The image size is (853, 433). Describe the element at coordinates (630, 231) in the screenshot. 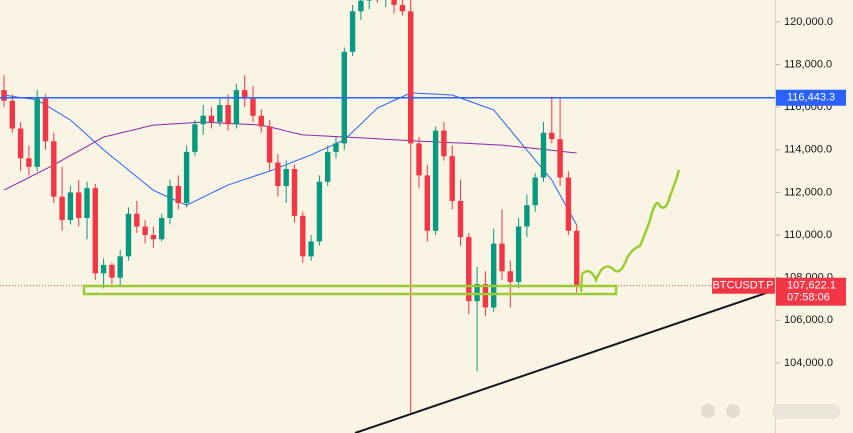

I see `projection-path` at that location.